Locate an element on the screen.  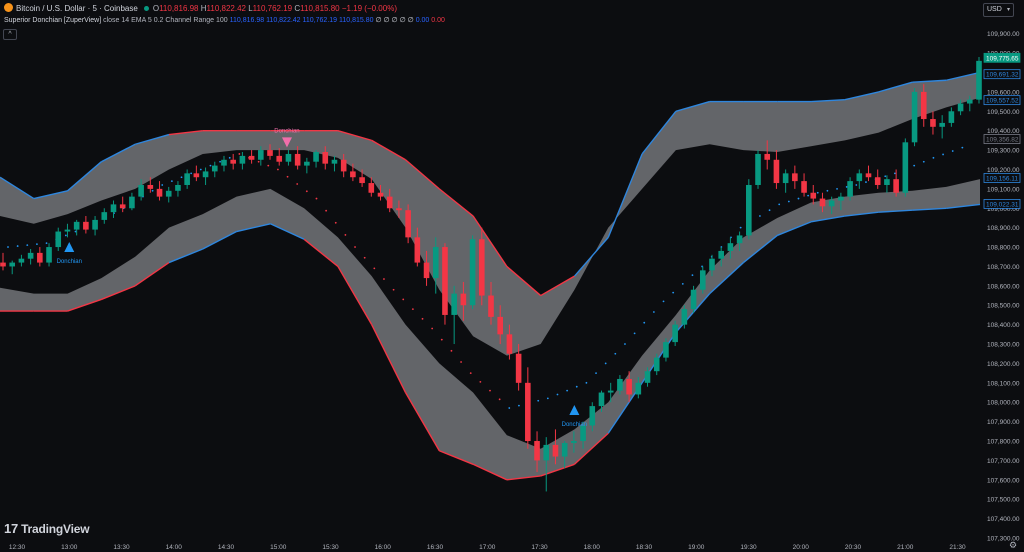
market-status-icon is located at coordinates (146, 8).